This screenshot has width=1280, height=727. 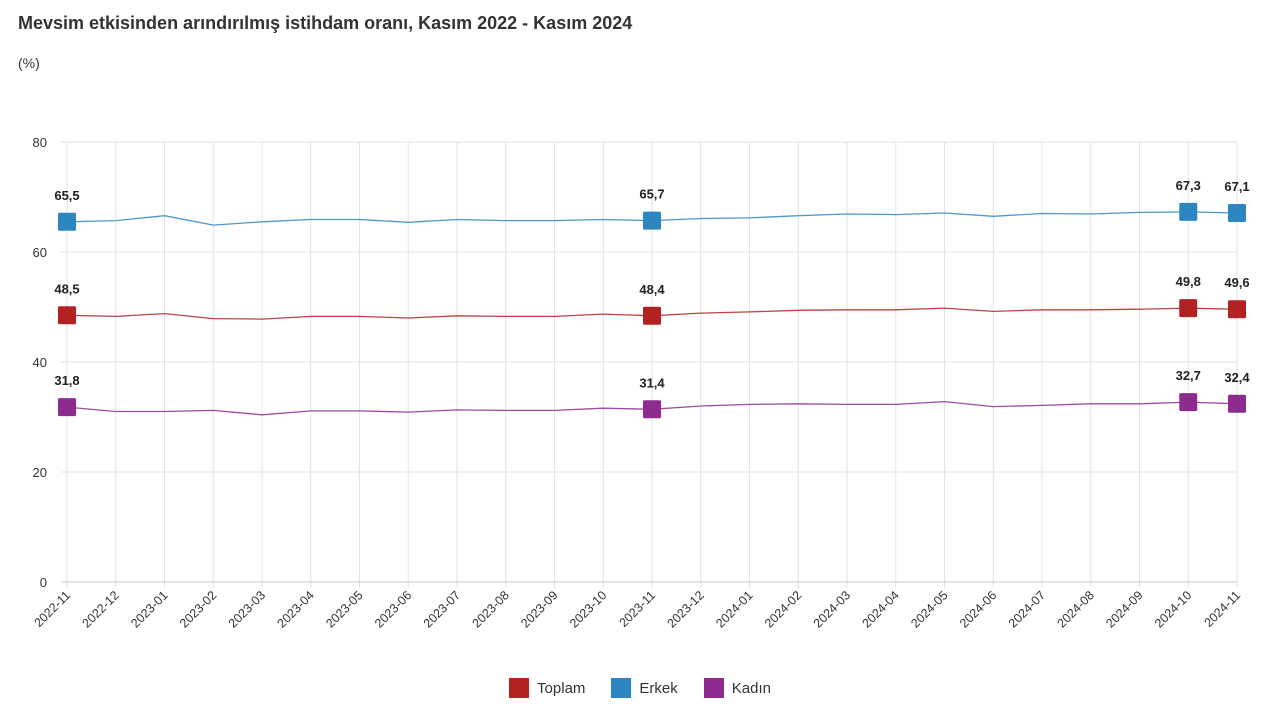 I want to click on x-tick-label: 2024-06, so click(x=978, y=609).